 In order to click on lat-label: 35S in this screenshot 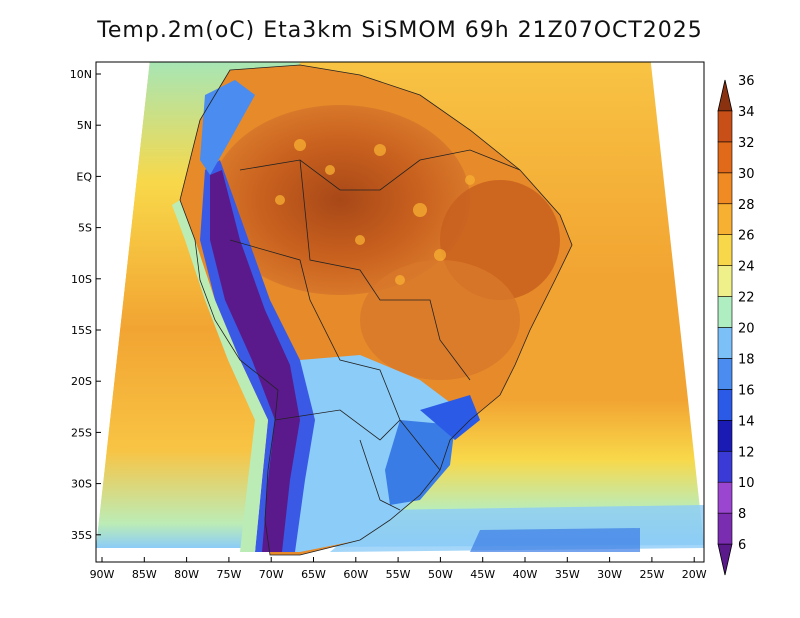, I will do `click(81, 535)`.